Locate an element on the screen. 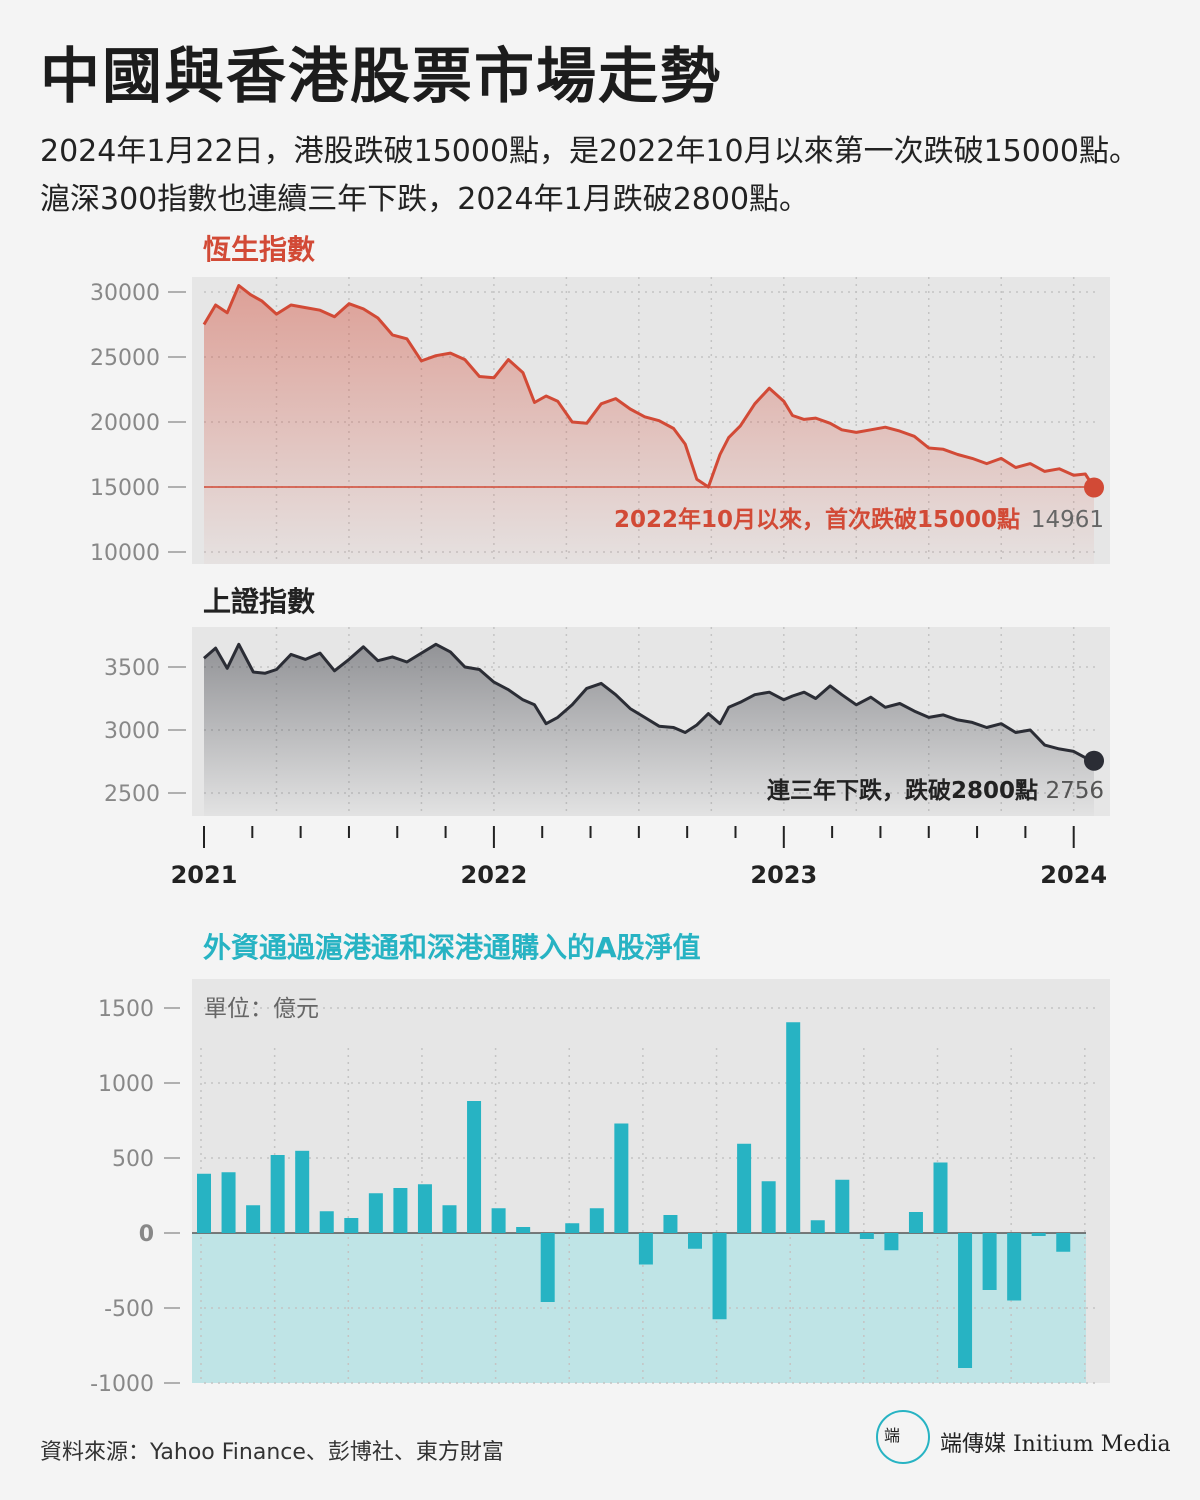 The image size is (1200, 1500). hsi-last-point is located at coordinates (1094, 487).